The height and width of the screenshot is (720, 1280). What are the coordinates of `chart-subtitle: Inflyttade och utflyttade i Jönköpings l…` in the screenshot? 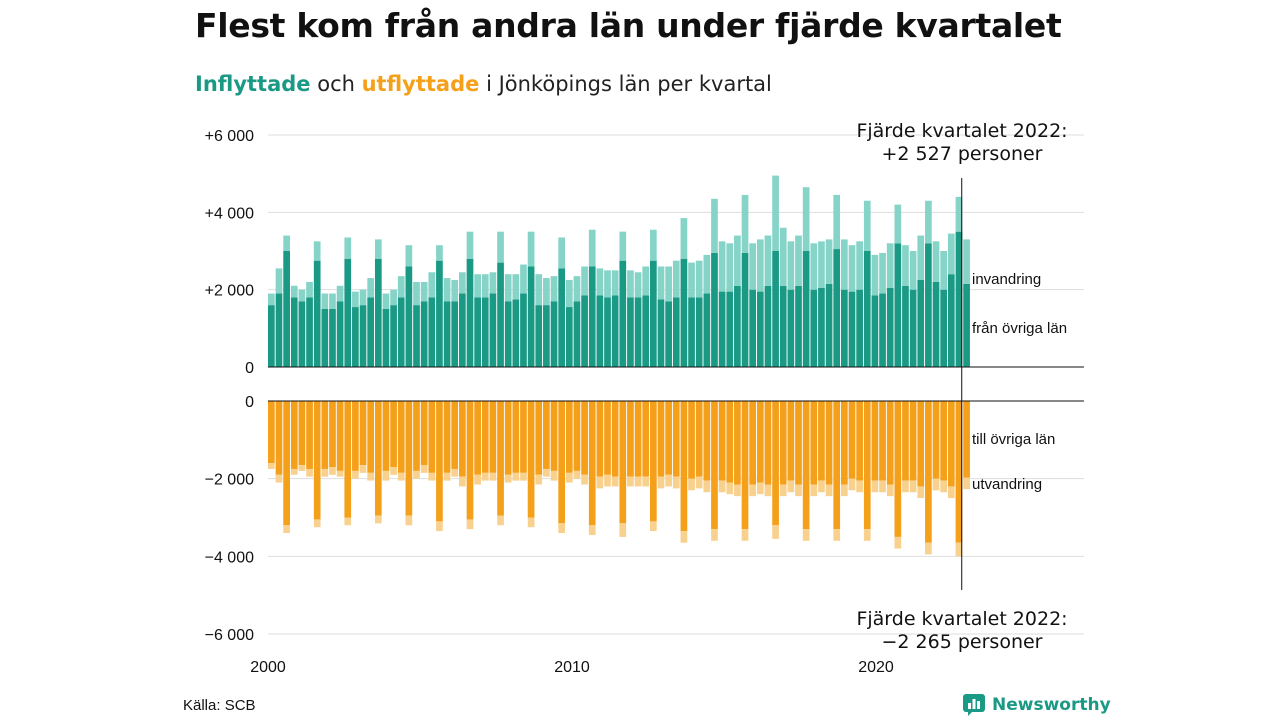 It's located at (483, 84).